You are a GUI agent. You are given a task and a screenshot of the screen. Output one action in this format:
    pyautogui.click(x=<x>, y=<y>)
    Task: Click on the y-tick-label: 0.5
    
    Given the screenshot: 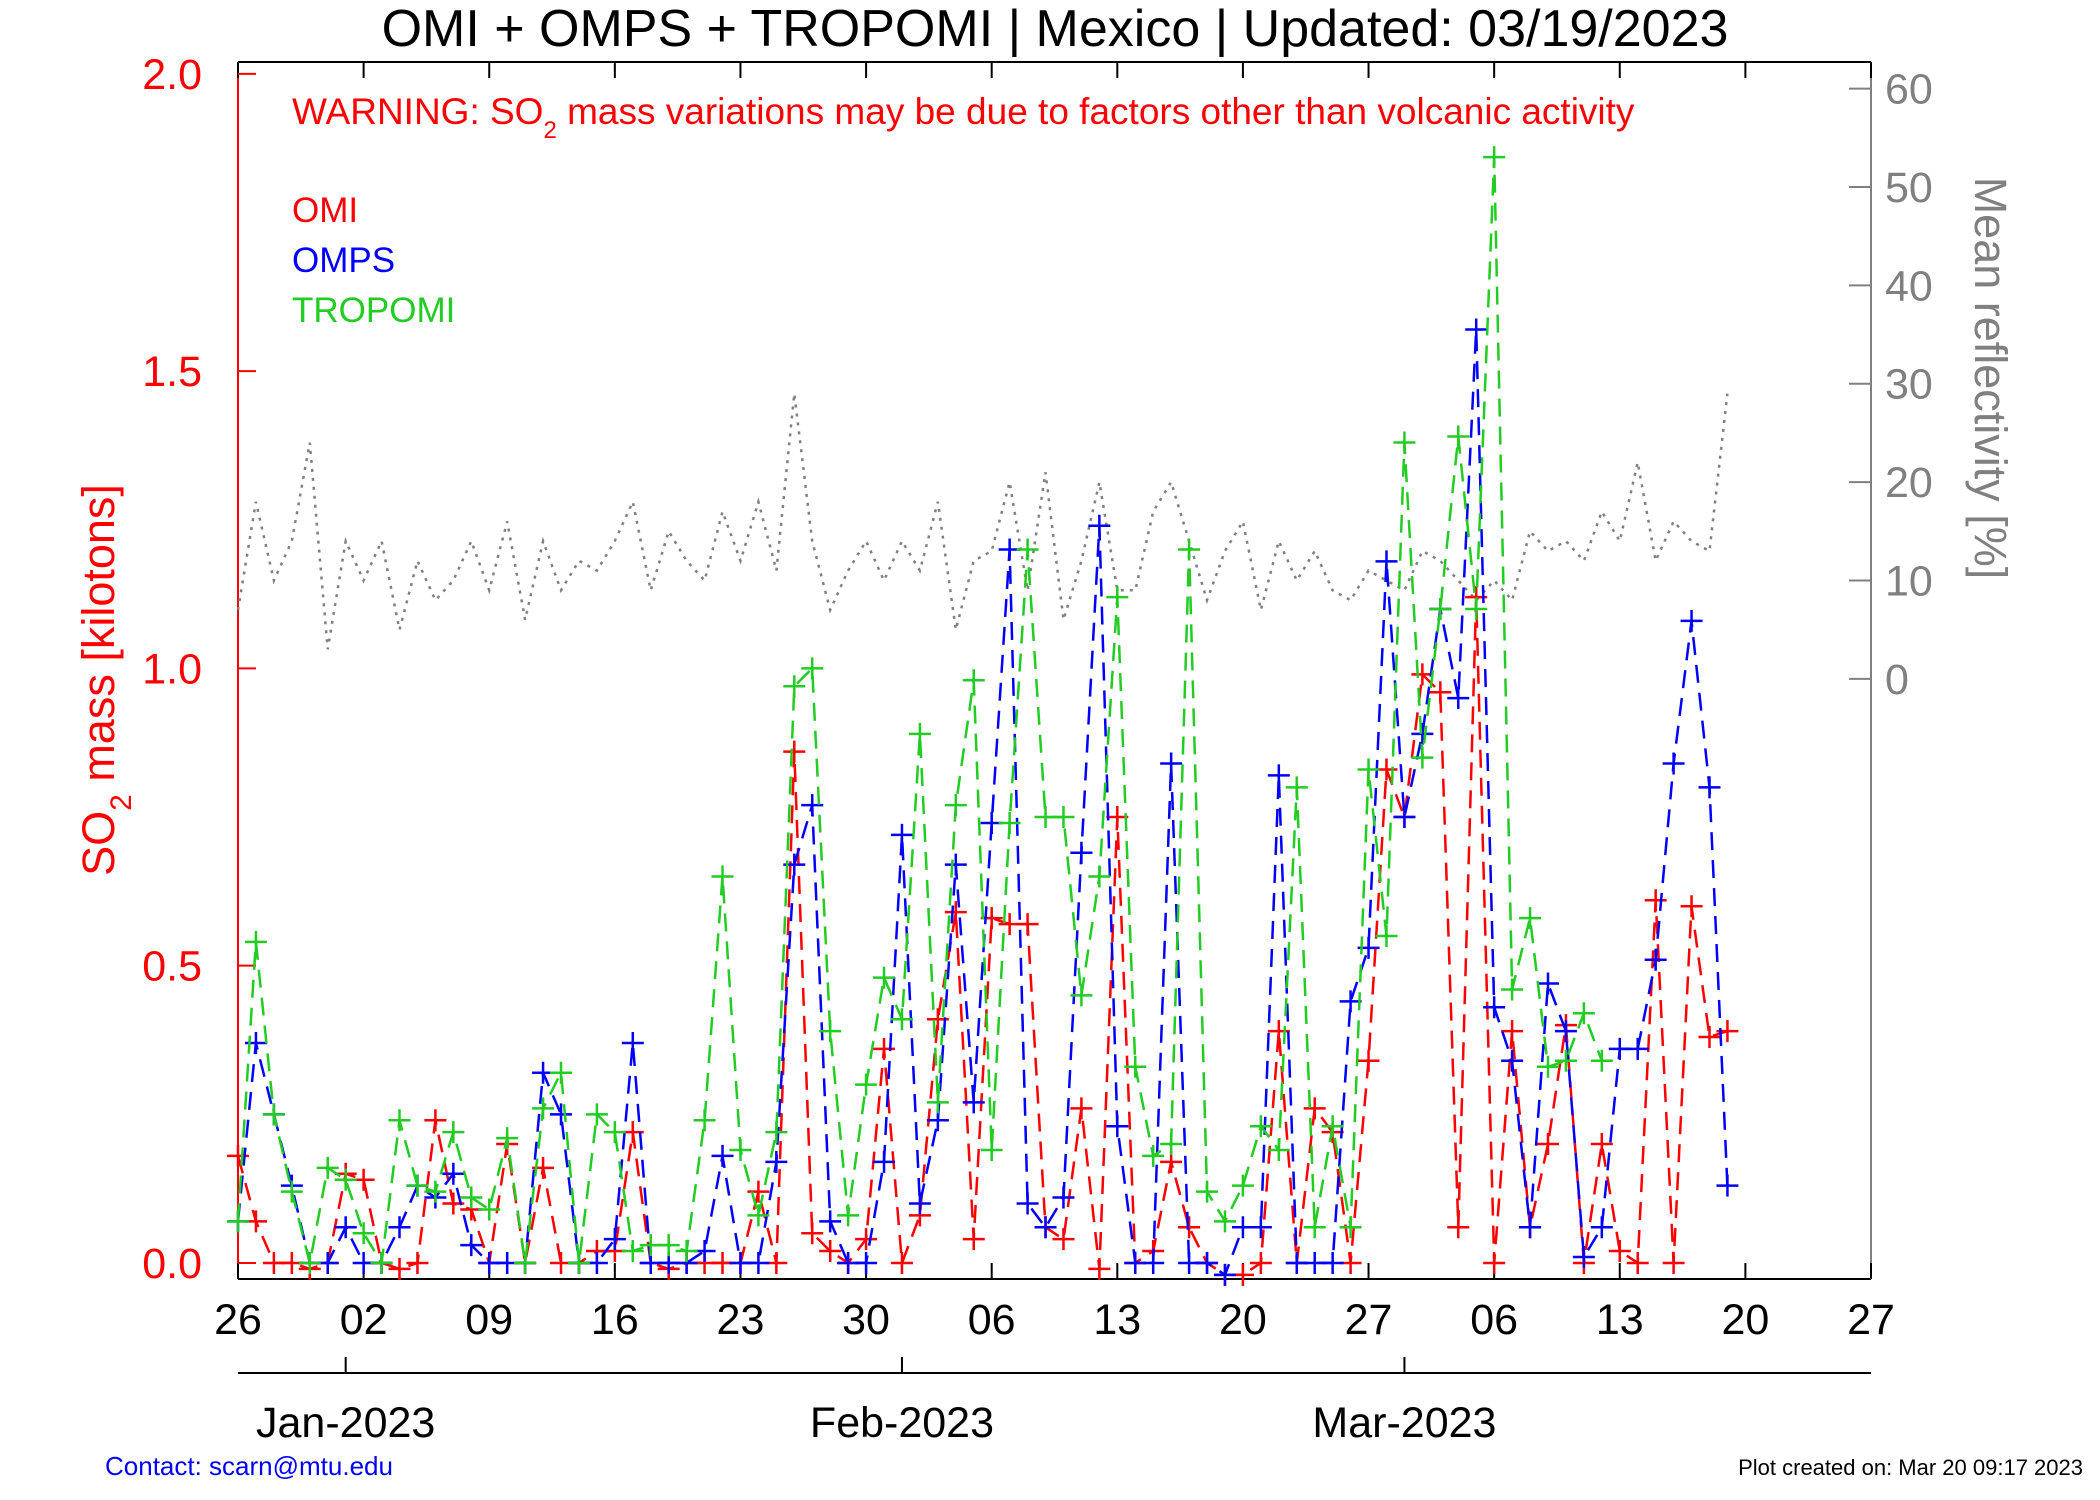 What is the action you would take?
    pyautogui.click(x=172, y=967)
    